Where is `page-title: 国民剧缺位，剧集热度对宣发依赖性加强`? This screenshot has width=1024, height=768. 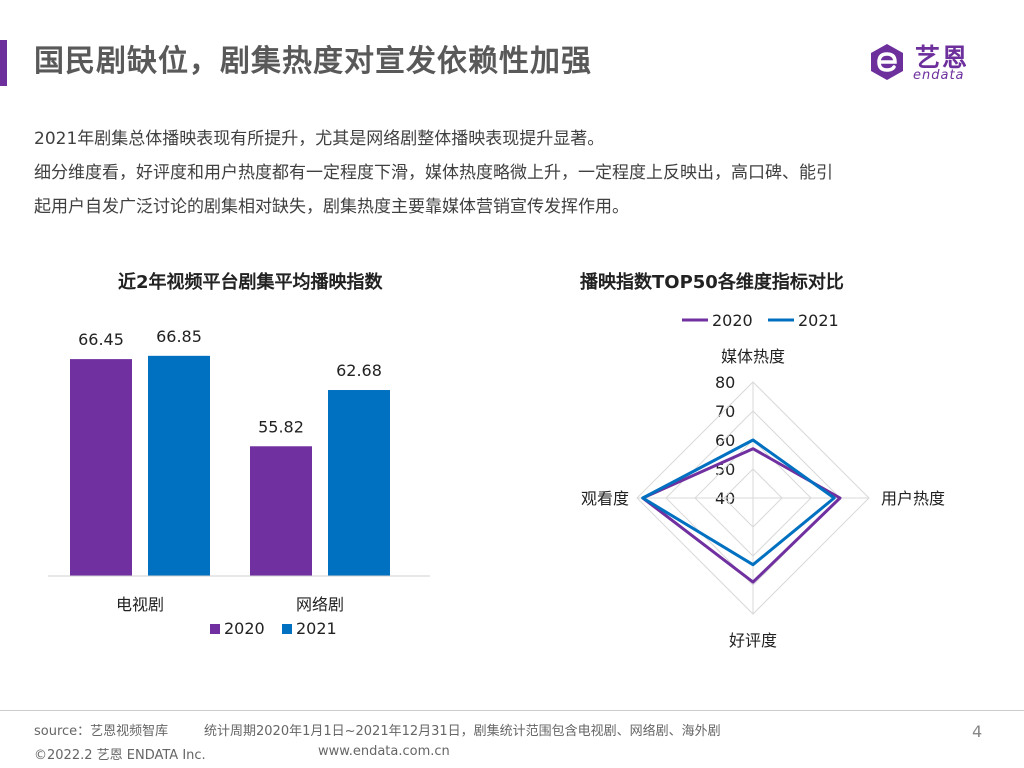
page-title: 国民剧缺位，剧集热度对宣发依赖性加强 is located at coordinates (313, 61).